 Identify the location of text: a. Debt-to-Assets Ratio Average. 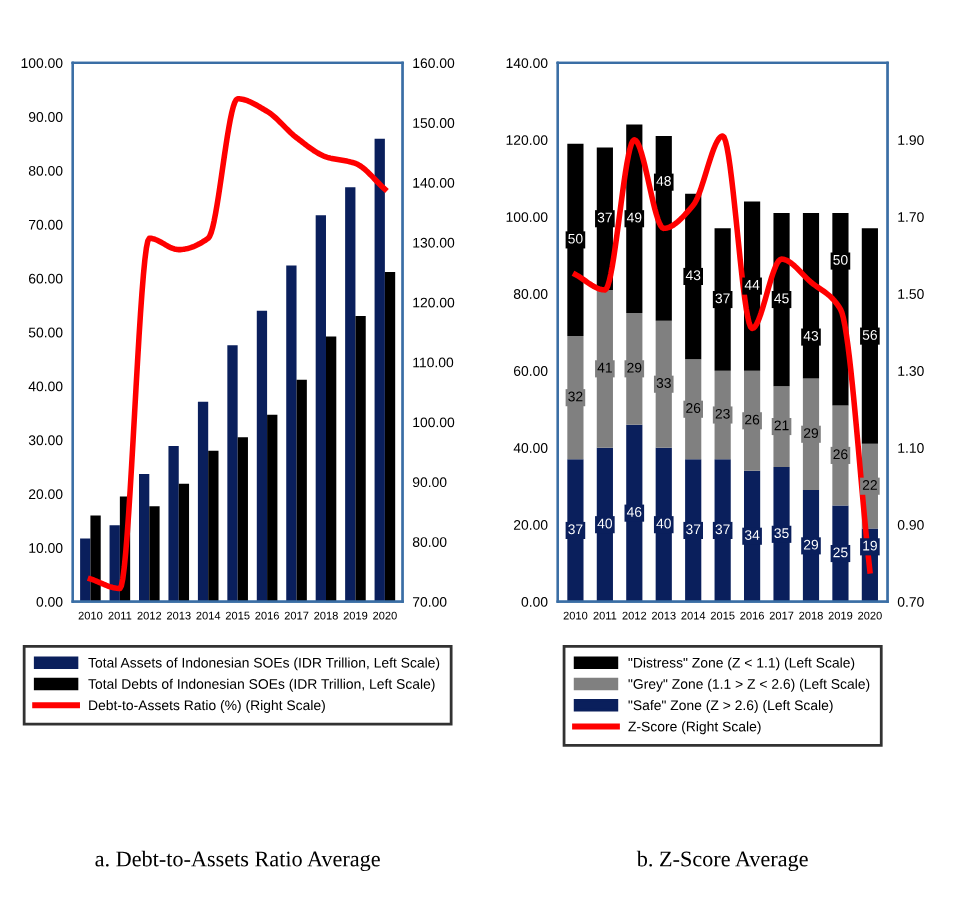
(237, 861).